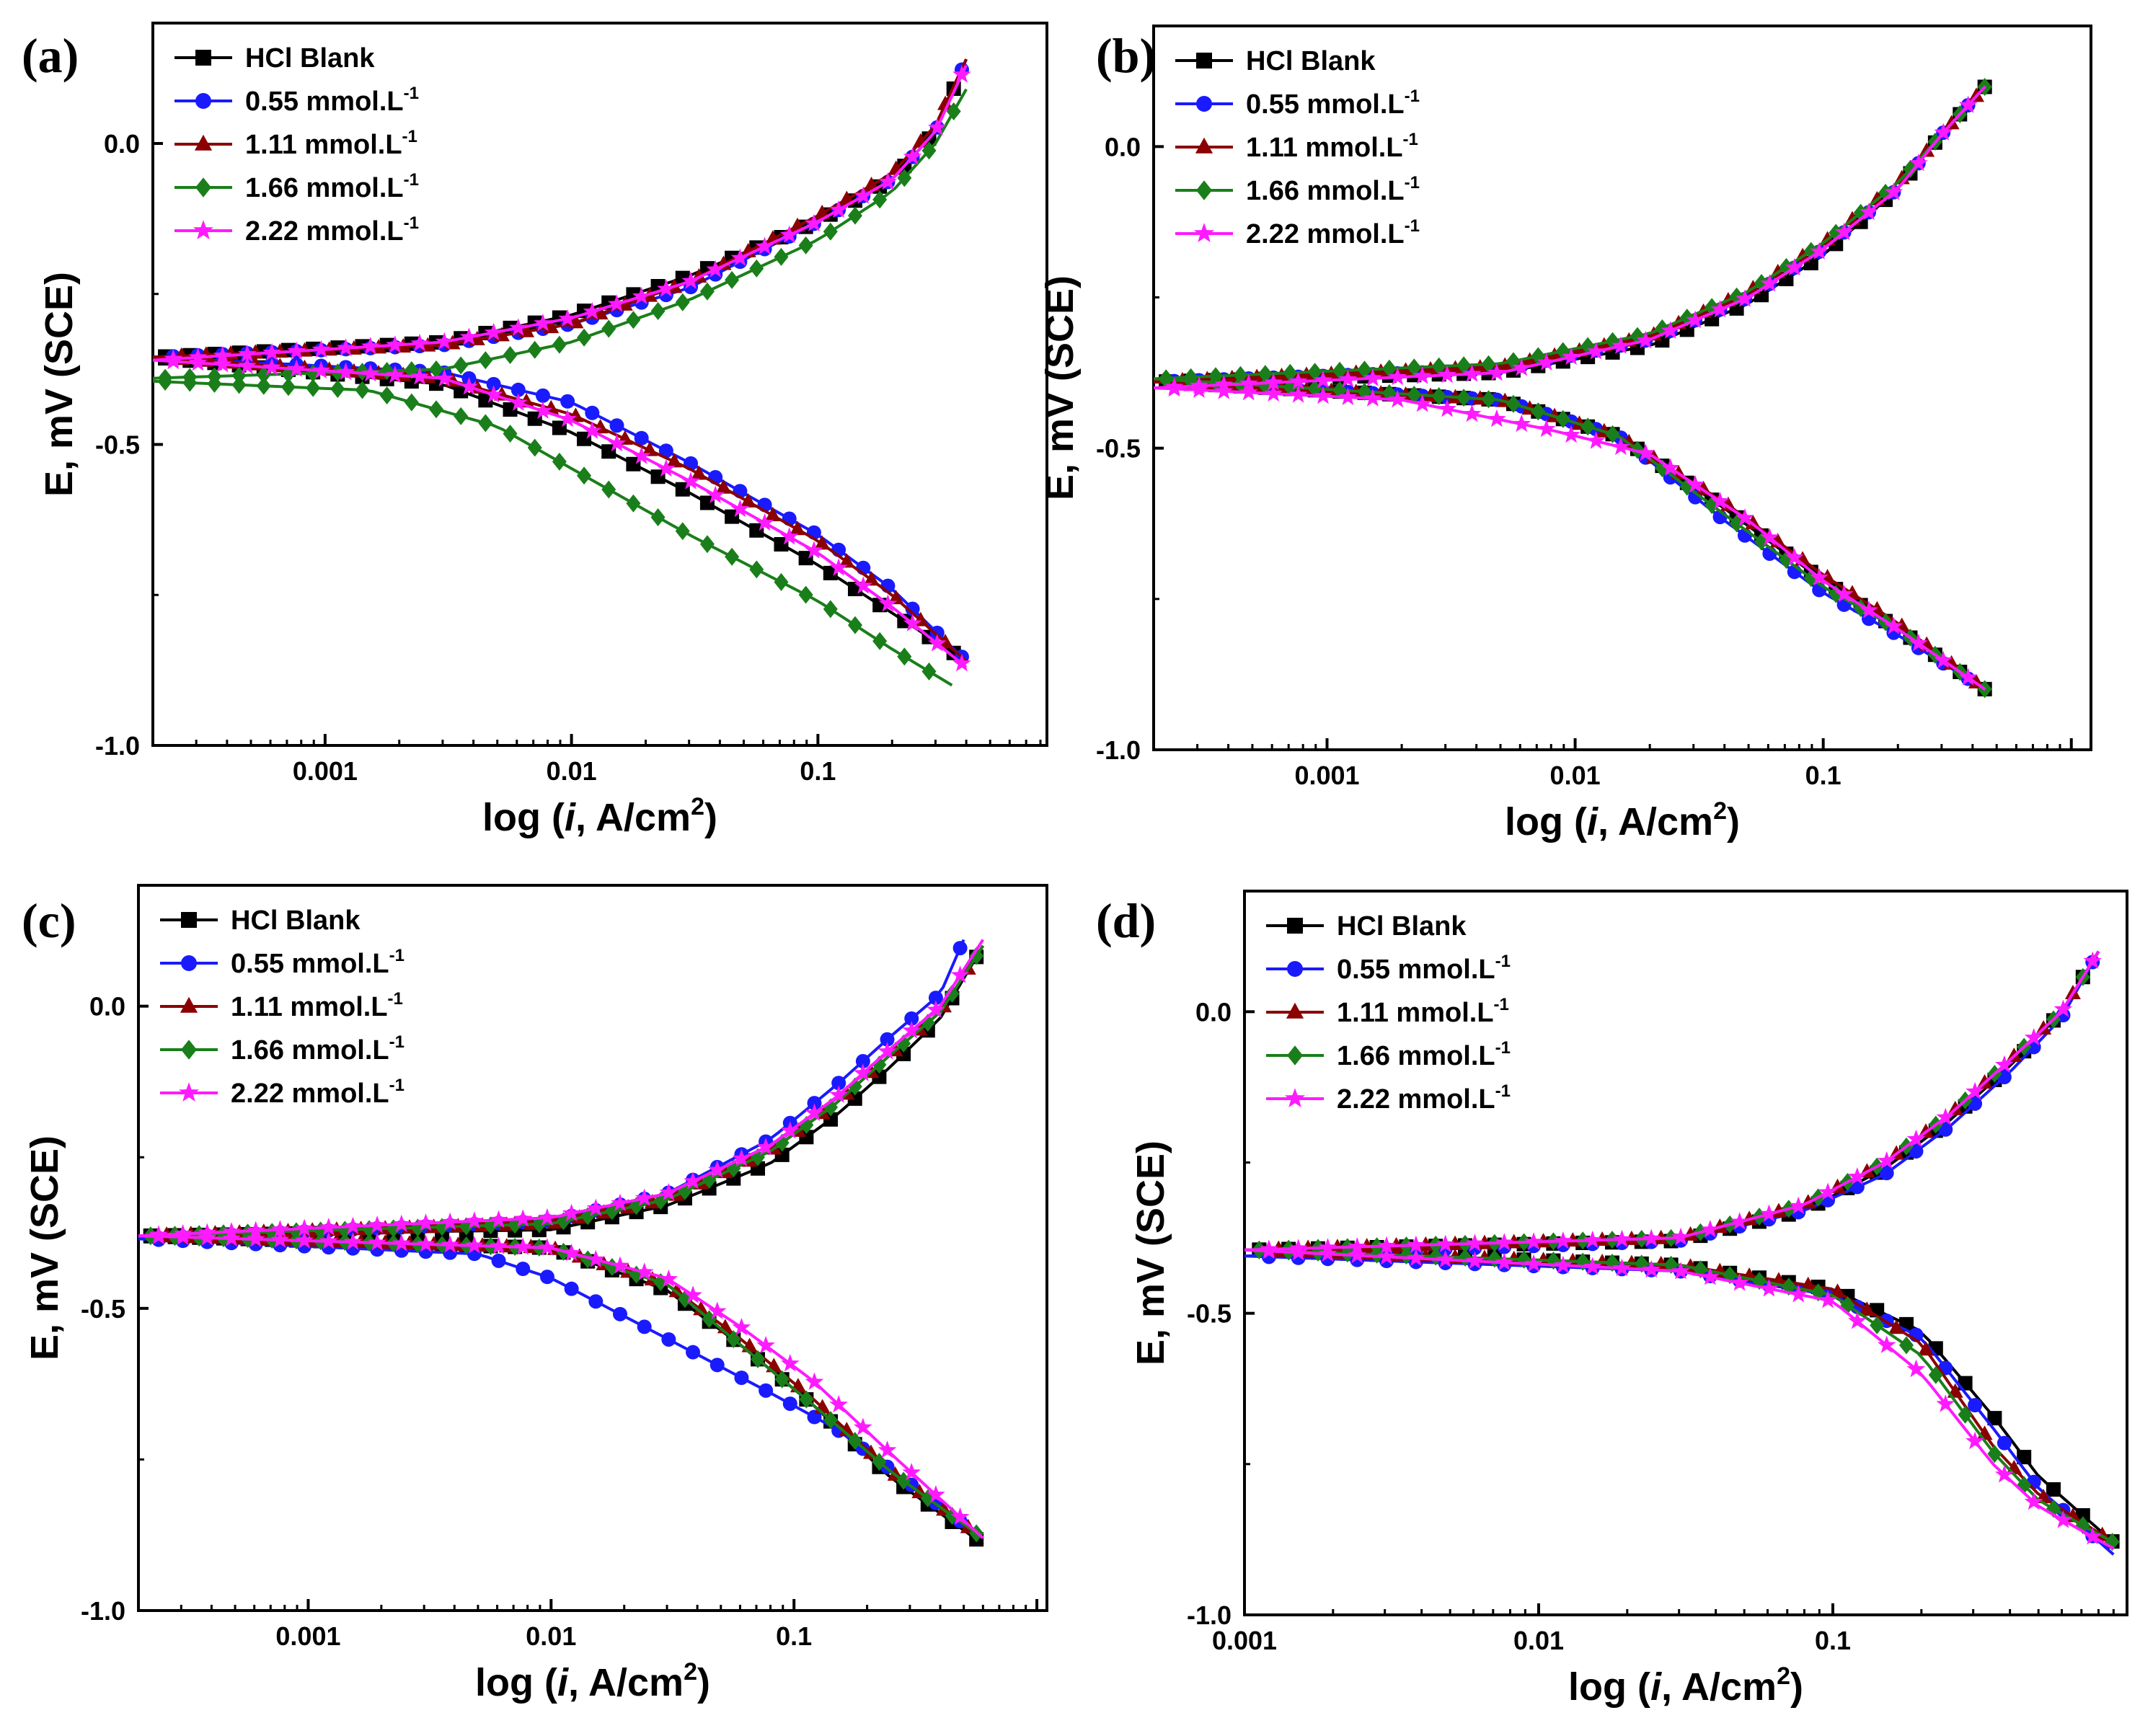 The width and height of the screenshot is (2140, 1736). I want to click on y-tick-label: 0.0, so click(1123, 146).